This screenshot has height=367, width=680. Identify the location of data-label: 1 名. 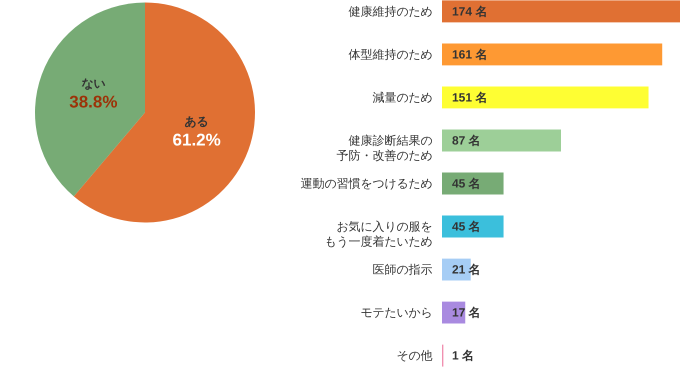
(463, 355).